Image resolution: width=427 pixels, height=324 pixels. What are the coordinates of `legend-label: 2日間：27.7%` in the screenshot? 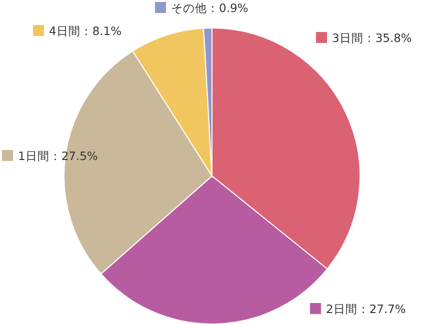 It's located at (366, 309).